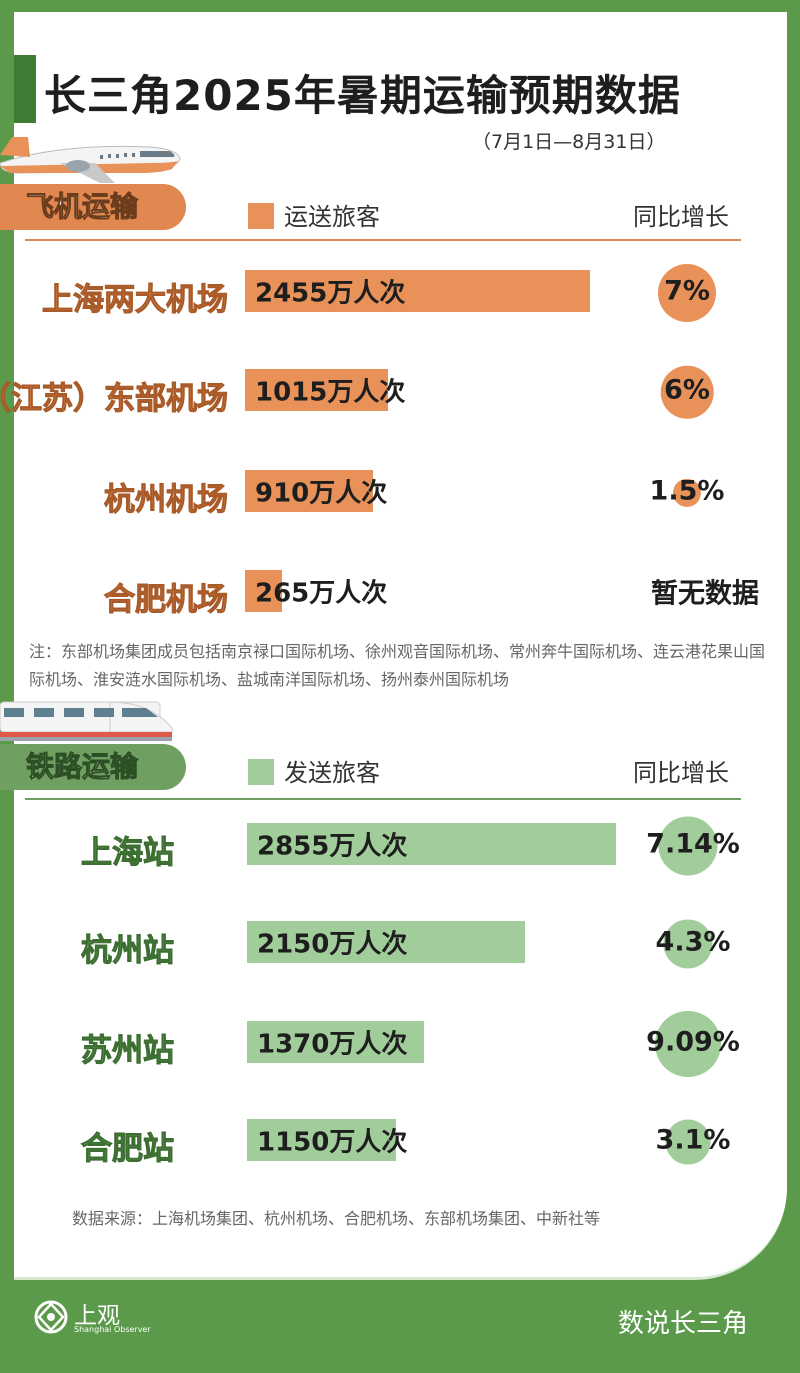 The width and height of the screenshot is (800, 1373). What do you see at coordinates (128, 1149) in the screenshot?
I see `rail-row-label: 合肥站` at bounding box center [128, 1149].